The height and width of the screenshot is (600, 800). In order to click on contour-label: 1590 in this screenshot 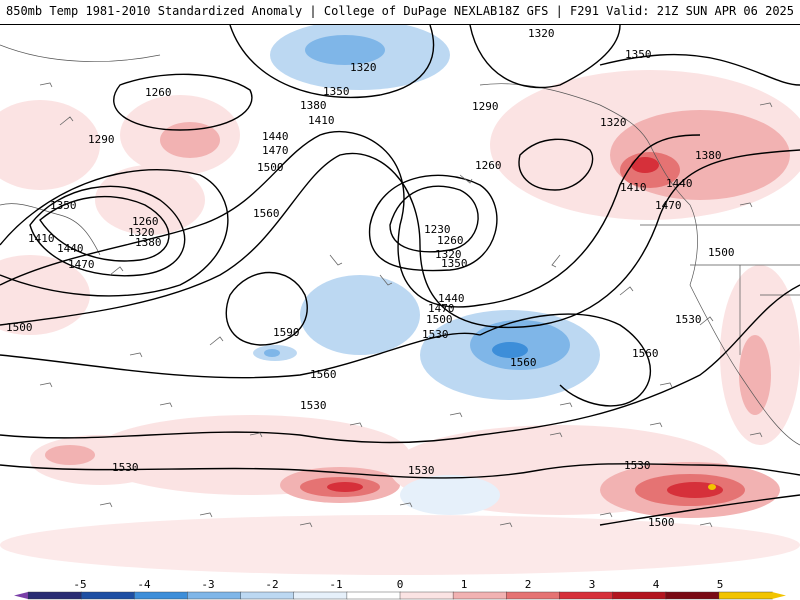, I will do `click(286, 332)`.